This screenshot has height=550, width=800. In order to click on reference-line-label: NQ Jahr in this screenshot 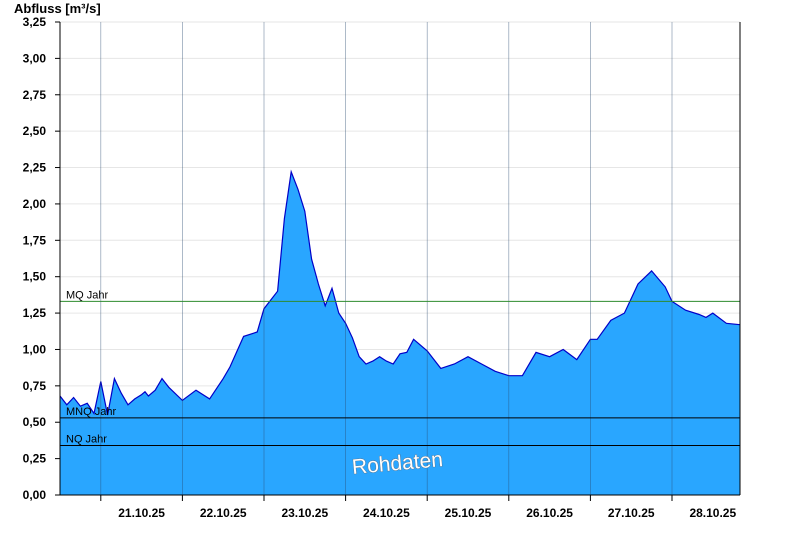, I will do `click(86, 440)`.